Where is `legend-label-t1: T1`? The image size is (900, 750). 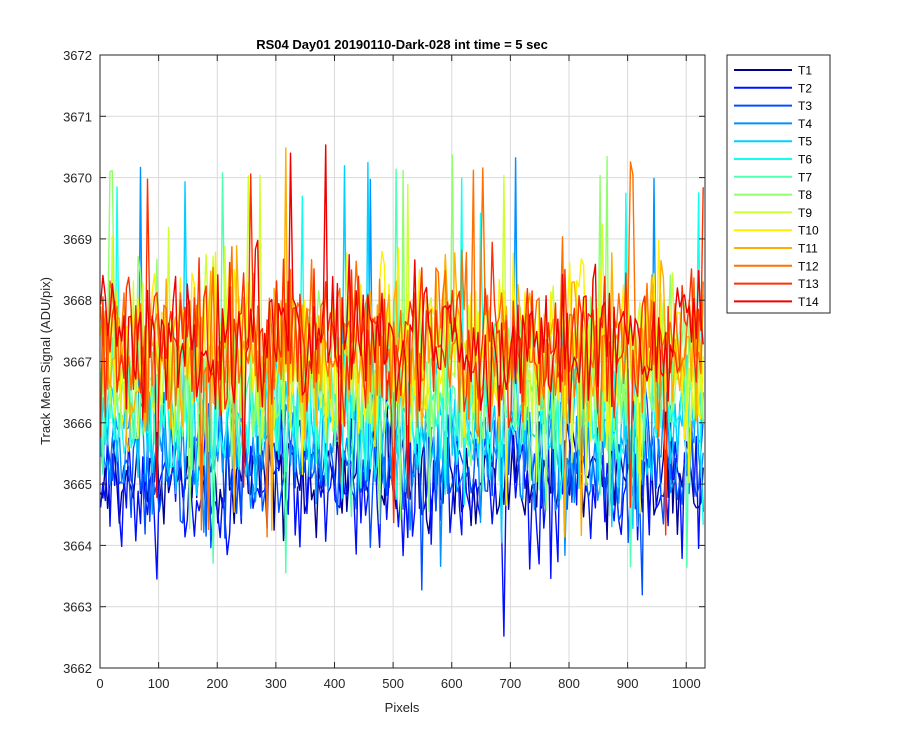 legend-label-t1: T1 is located at coordinates (805, 71).